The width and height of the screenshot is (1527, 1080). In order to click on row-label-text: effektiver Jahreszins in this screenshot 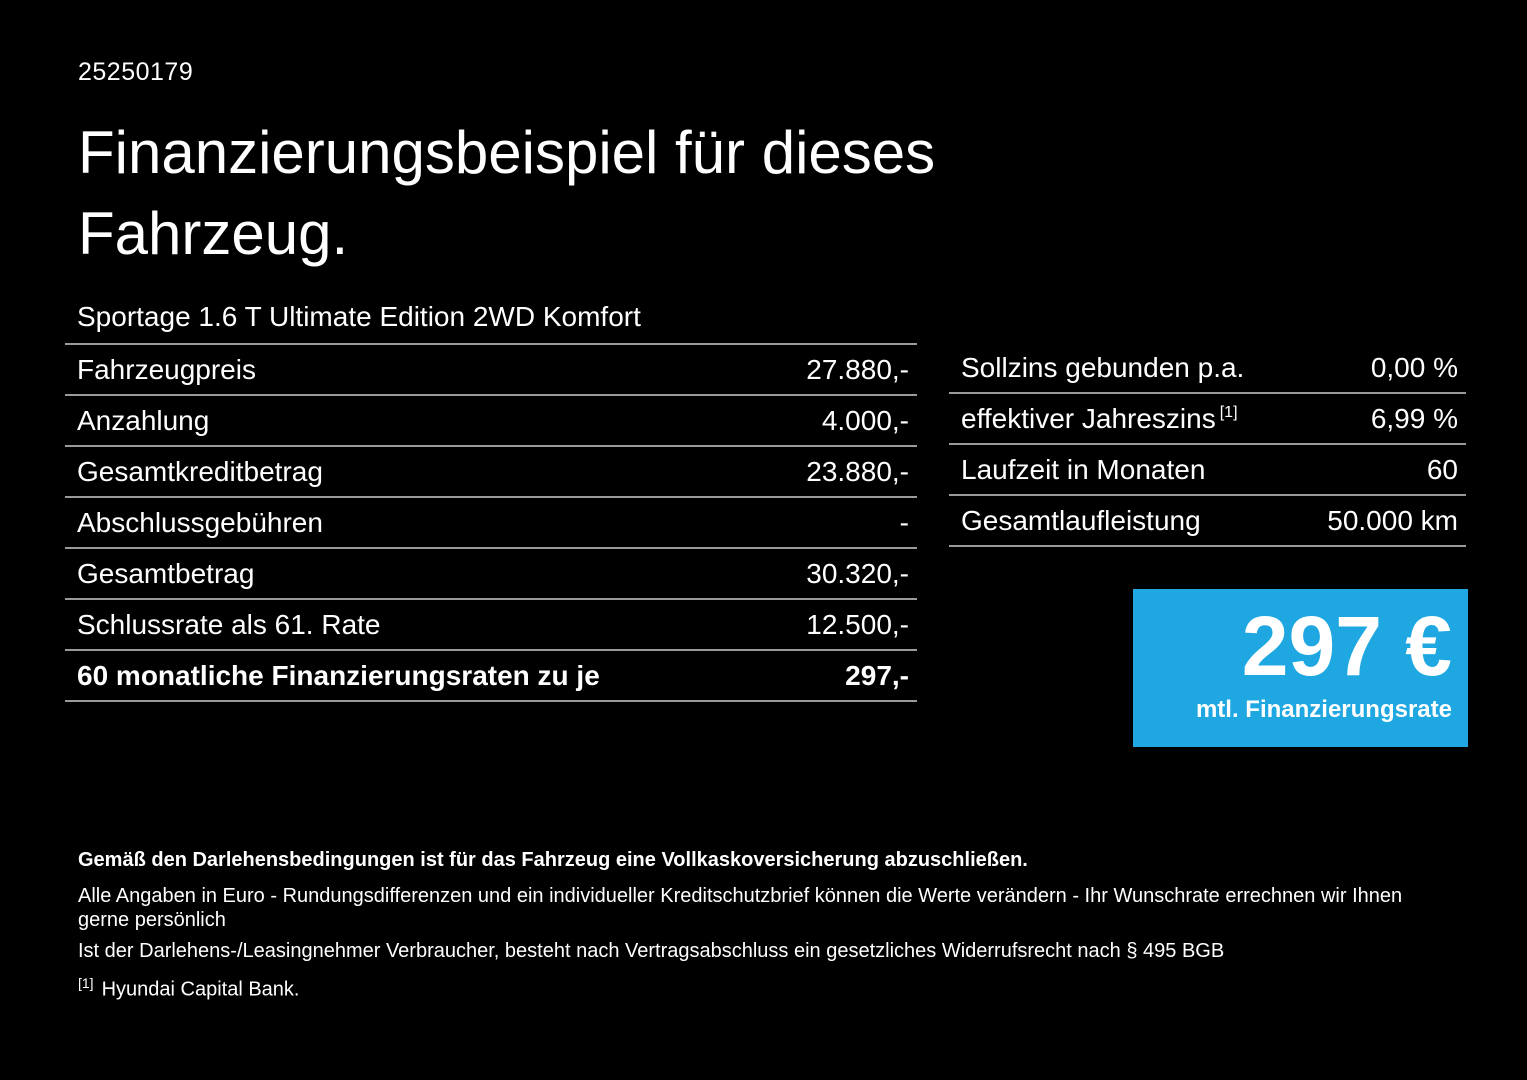, I will do `click(1088, 418)`.